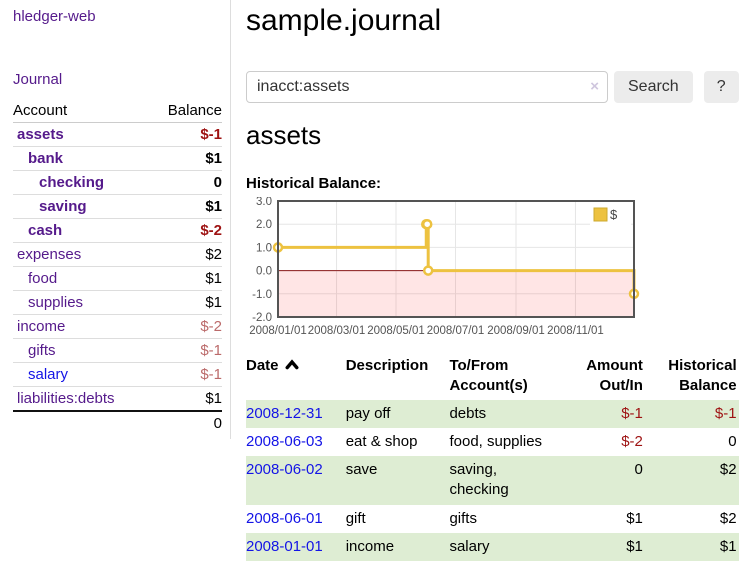 Image resolution: width=742 pixels, height=582 pixels. I want to click on account-row: bank $1, so click(117, 158).